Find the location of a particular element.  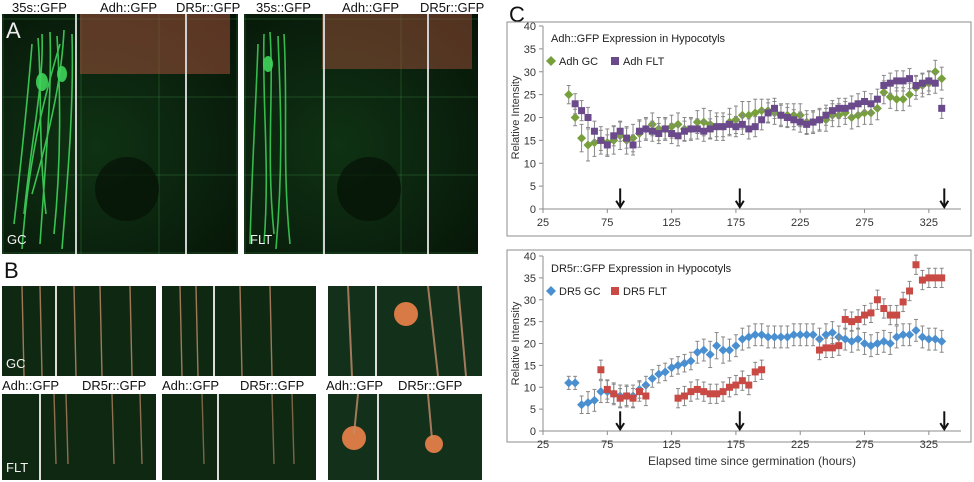

x-tick-label: 175 is located at coordinates (736, 223).